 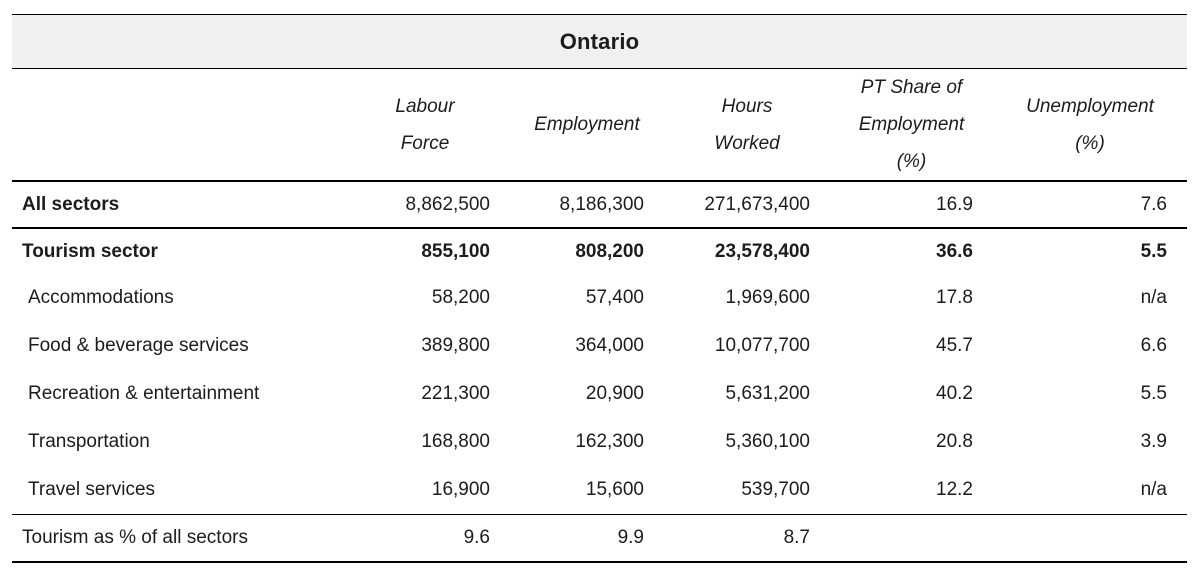 What do you see at coordinates (911, 205) in the screenshot?
I see `cell-pt-share: 16.9` at bounding box center [911, 205].